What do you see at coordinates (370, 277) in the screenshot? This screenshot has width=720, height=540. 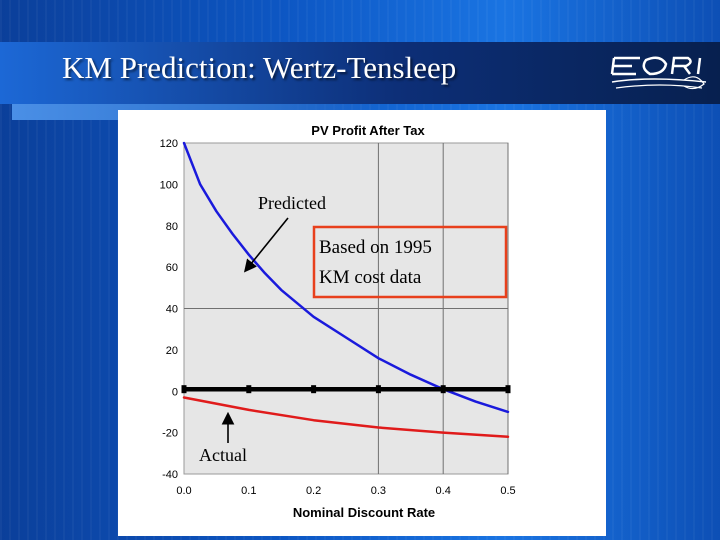 I see `note-line-2: KM cost data` at bounding box center [370, 277].